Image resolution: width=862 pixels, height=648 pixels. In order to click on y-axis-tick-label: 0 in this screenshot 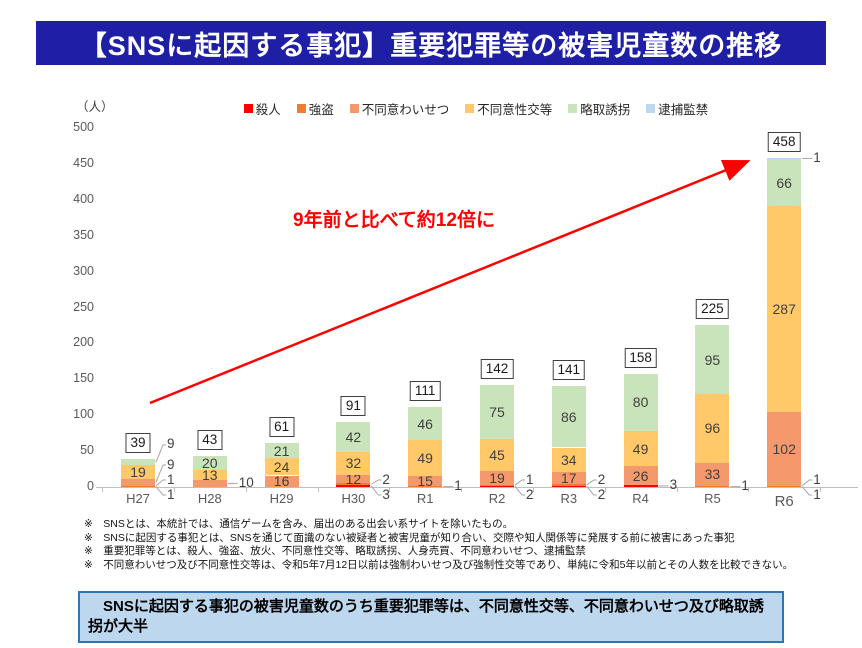, I will do `click(90, 486)`.